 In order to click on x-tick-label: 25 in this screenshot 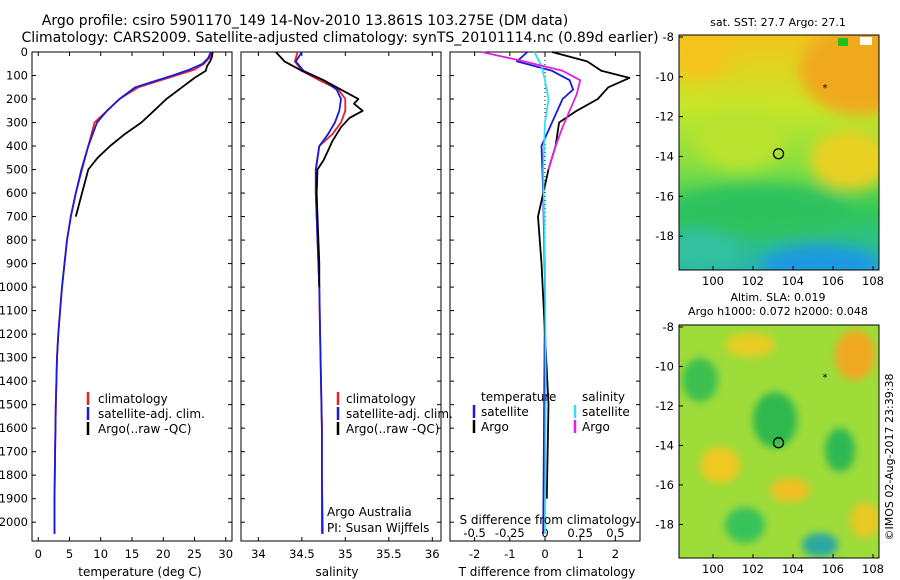, I will do `click(194, 554)`.